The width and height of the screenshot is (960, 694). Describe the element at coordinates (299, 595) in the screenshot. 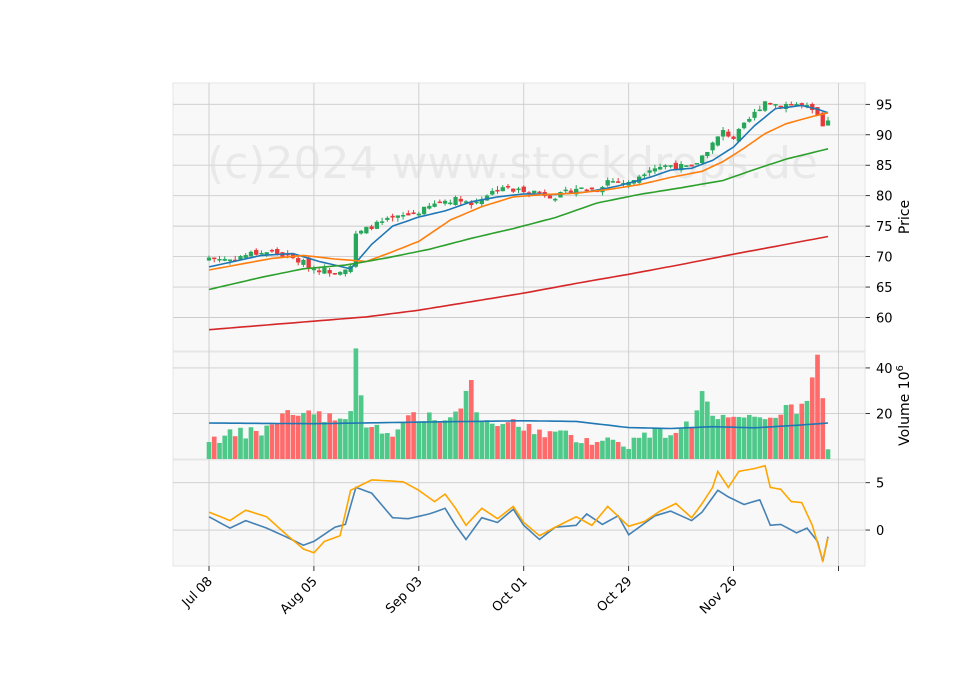

I see `x-tick-label: Aug 05` at that location.